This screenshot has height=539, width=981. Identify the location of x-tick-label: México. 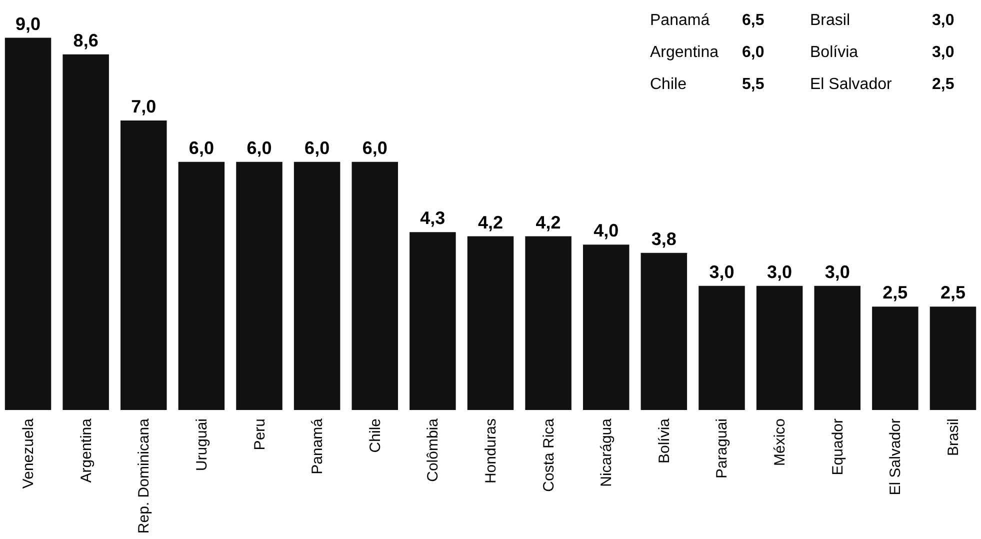
(780, 442).